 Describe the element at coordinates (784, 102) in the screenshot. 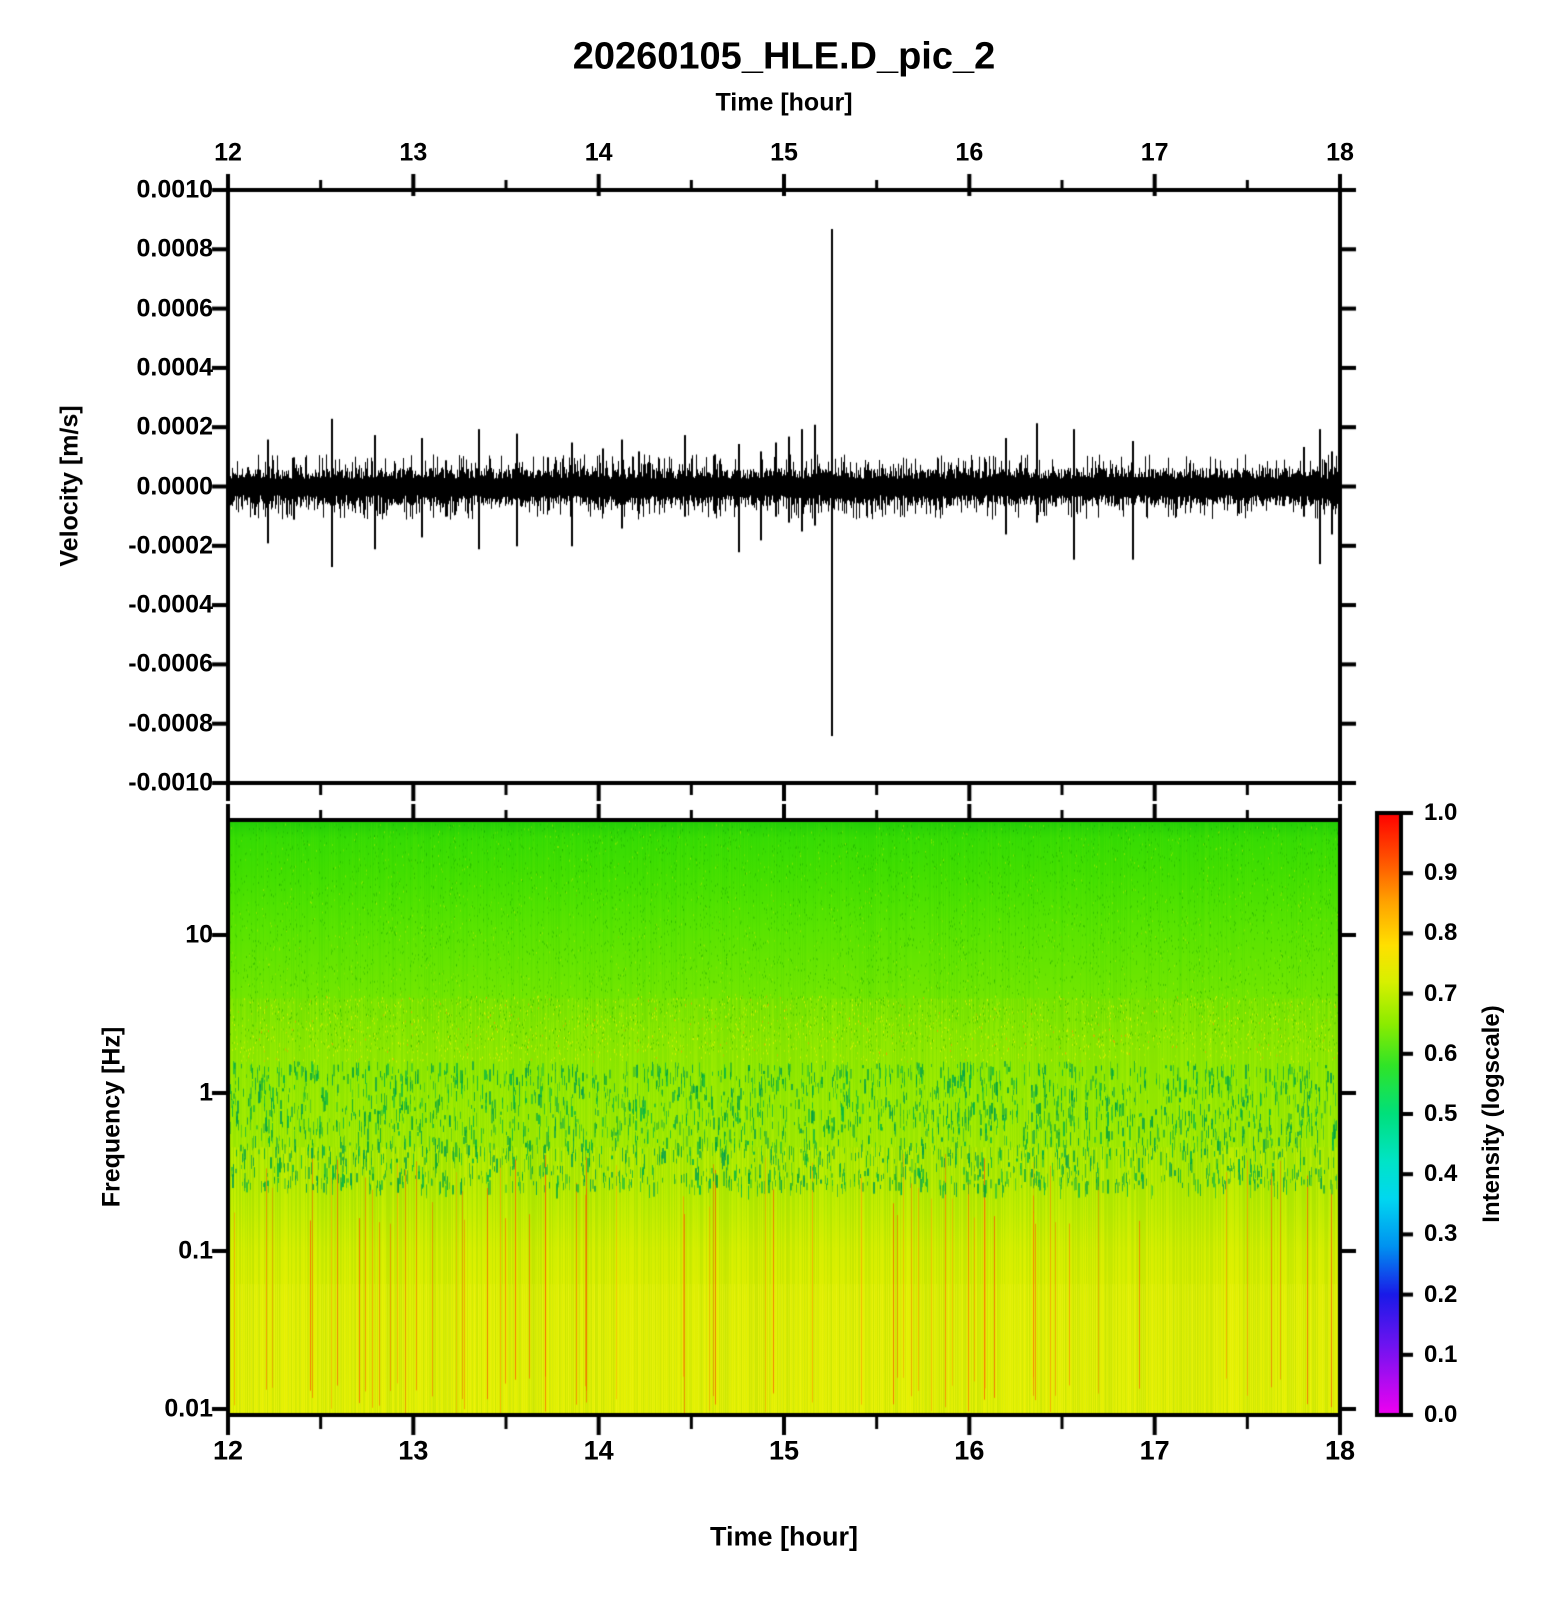

I see `top-x-axis-title: Time [hour]` at that location.